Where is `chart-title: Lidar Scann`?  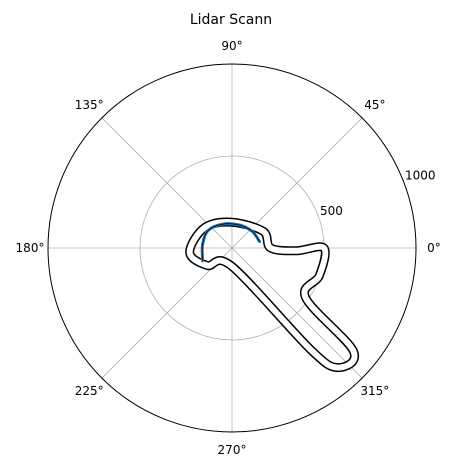
chart-title: Lidar Scann is located at coordinates (231, 20).